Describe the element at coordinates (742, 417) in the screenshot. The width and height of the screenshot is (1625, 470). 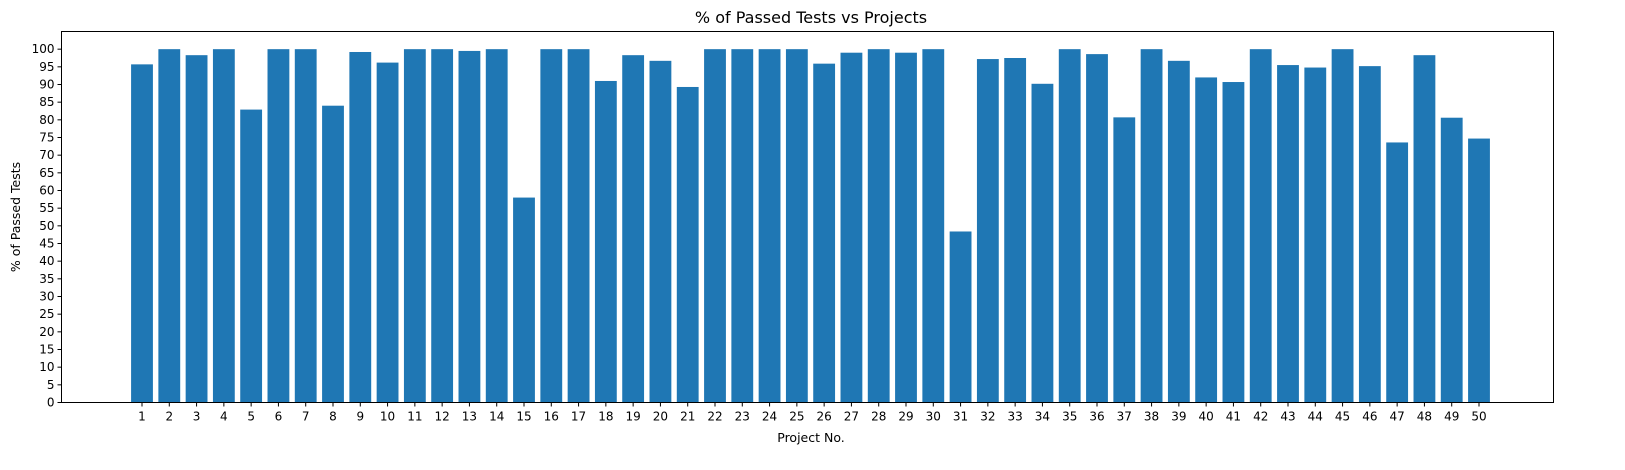
I see `x-tick-label: 23` at that location.